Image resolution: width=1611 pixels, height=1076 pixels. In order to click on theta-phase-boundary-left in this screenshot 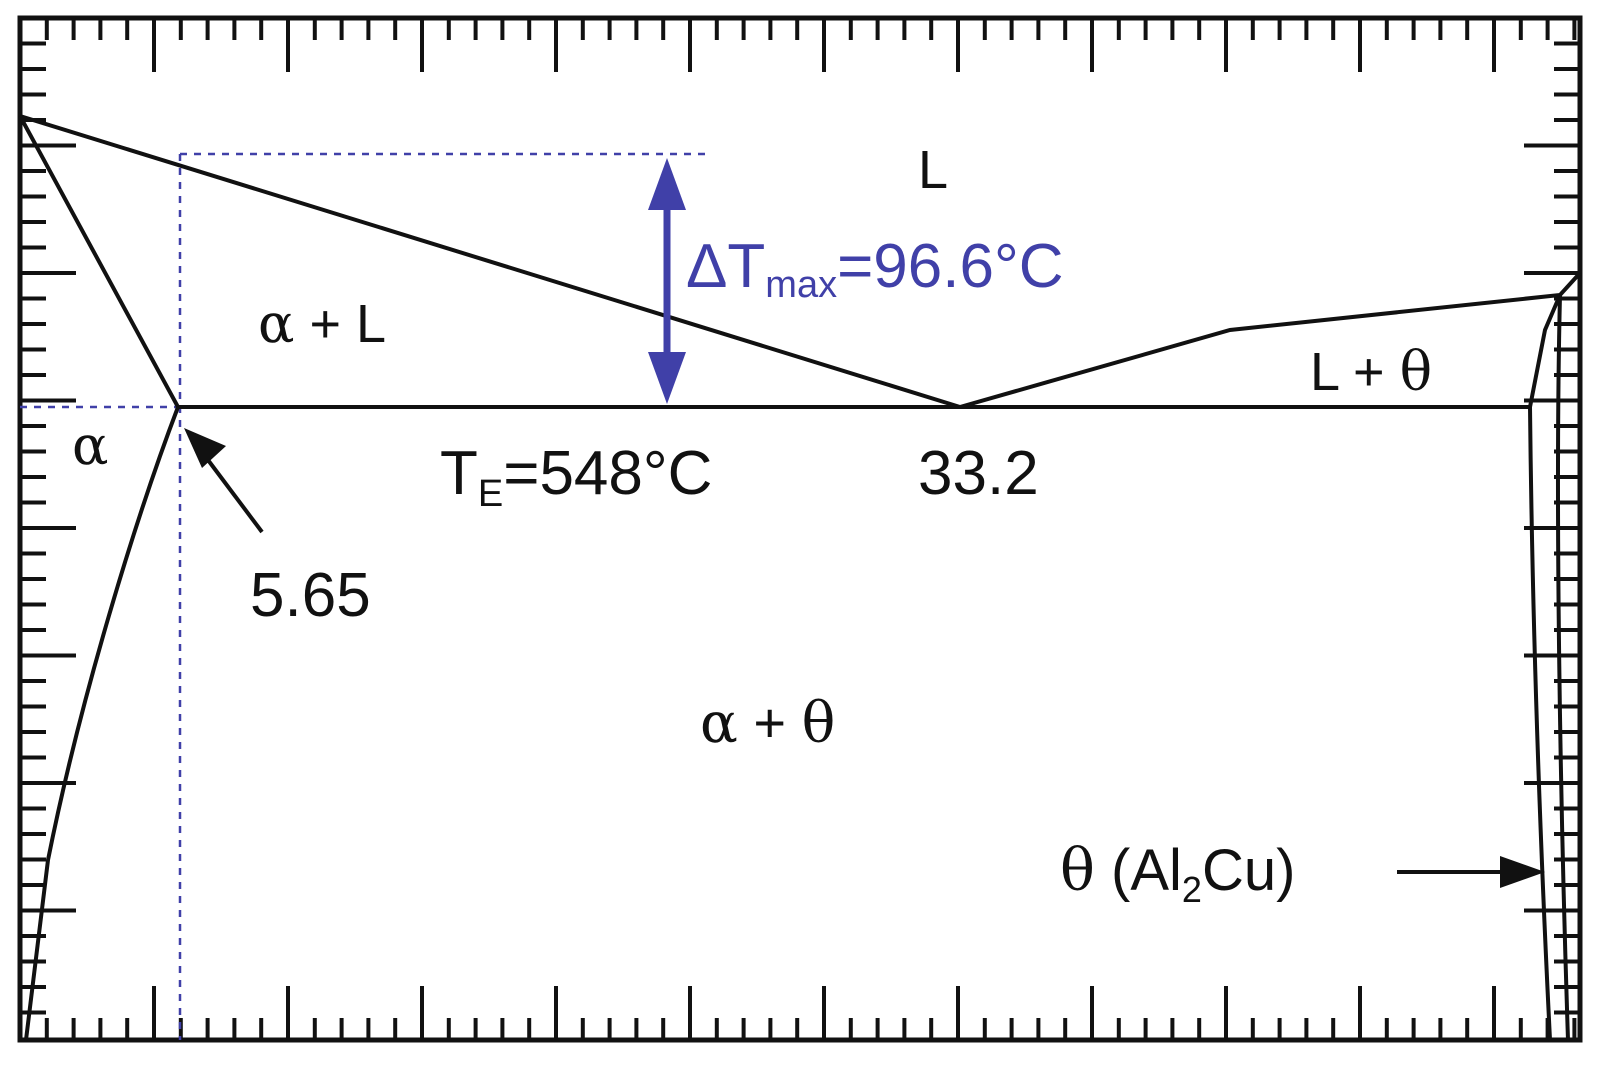, I will do `click(1540, 723)`.